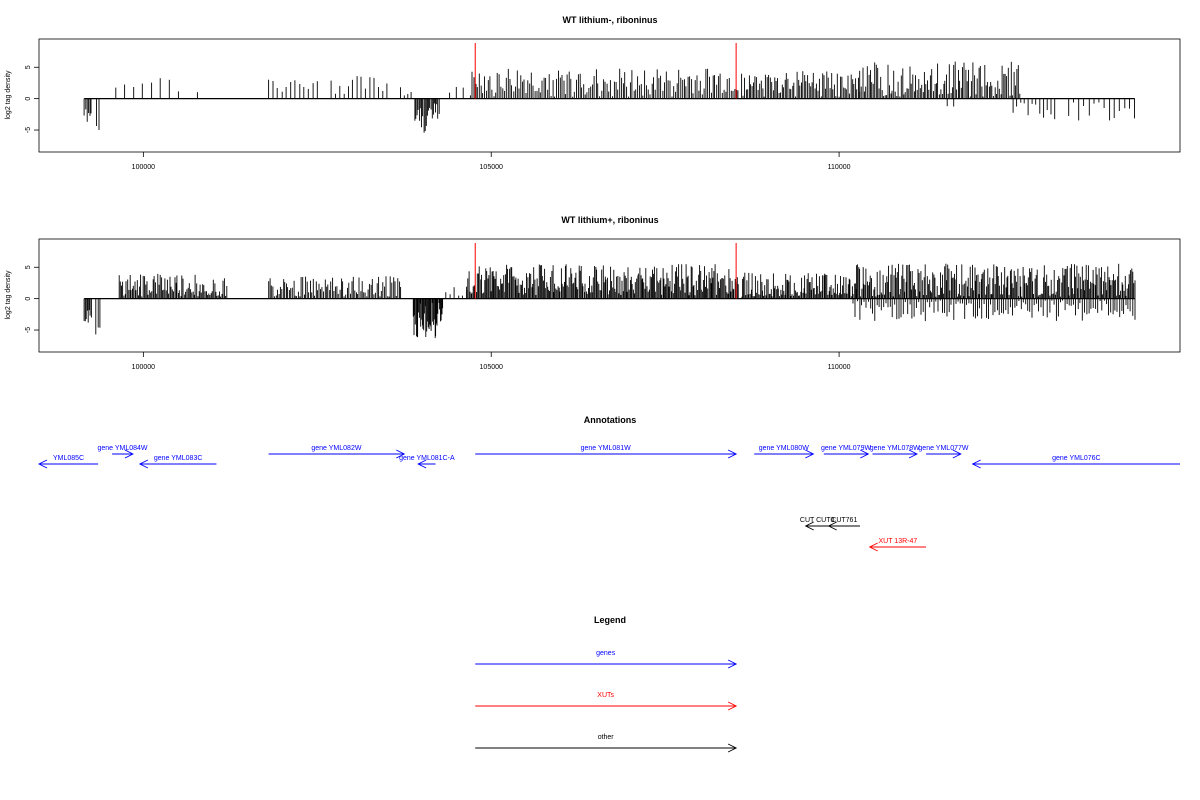  I want to click on feature-other: CUT CUT0, so click(817, 524).